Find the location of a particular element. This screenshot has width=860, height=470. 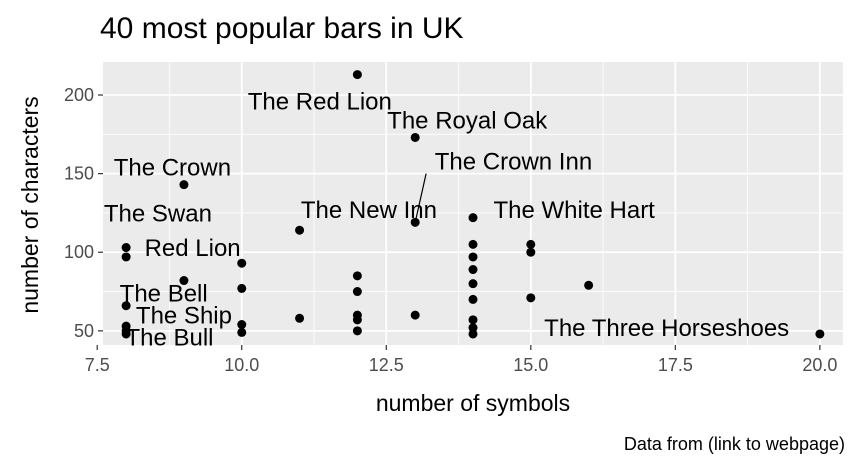

y-tick-label: 50 is located at coordinates (84, 331).